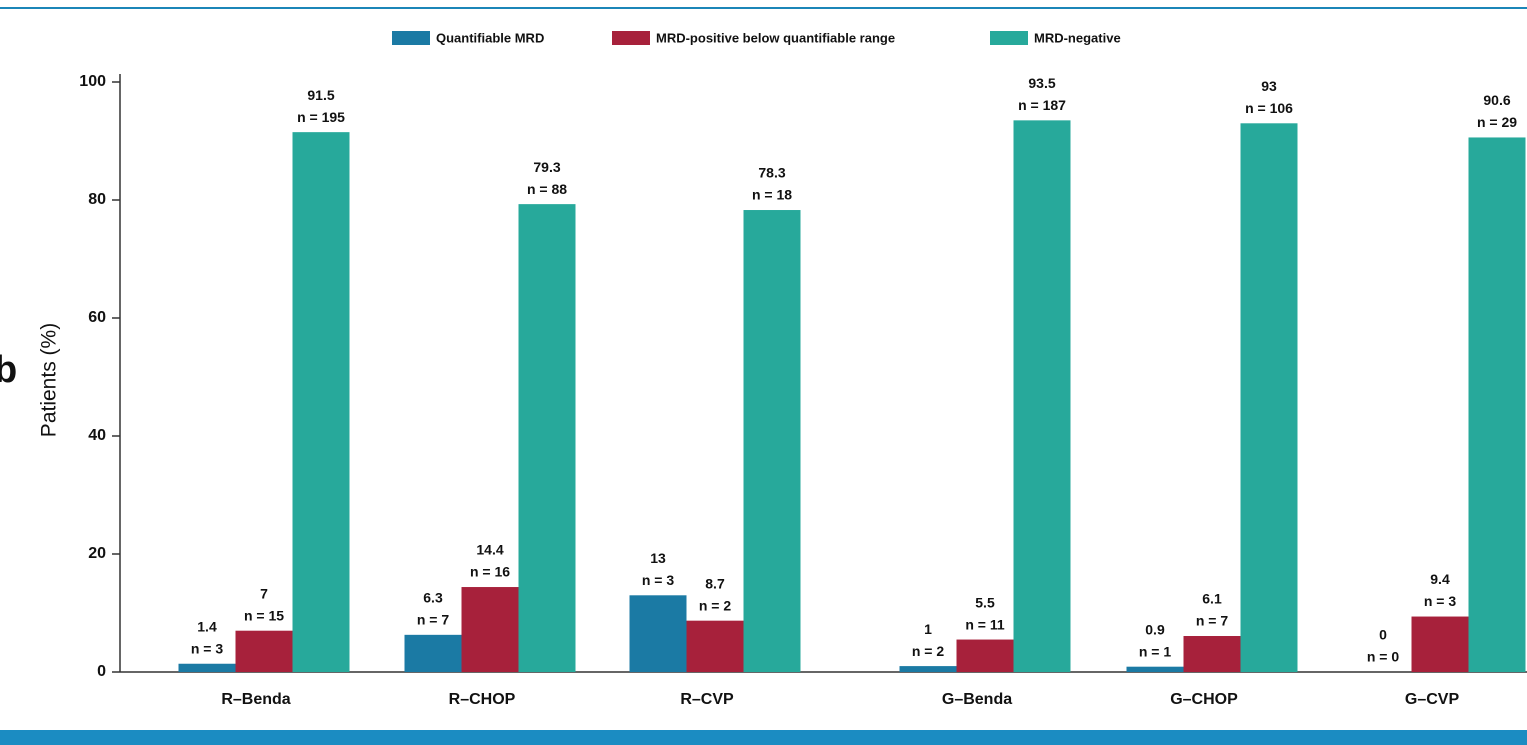 This screenshot has height=745, width=1527. I want to click on value-label: 6.1, so click(1212, 599).